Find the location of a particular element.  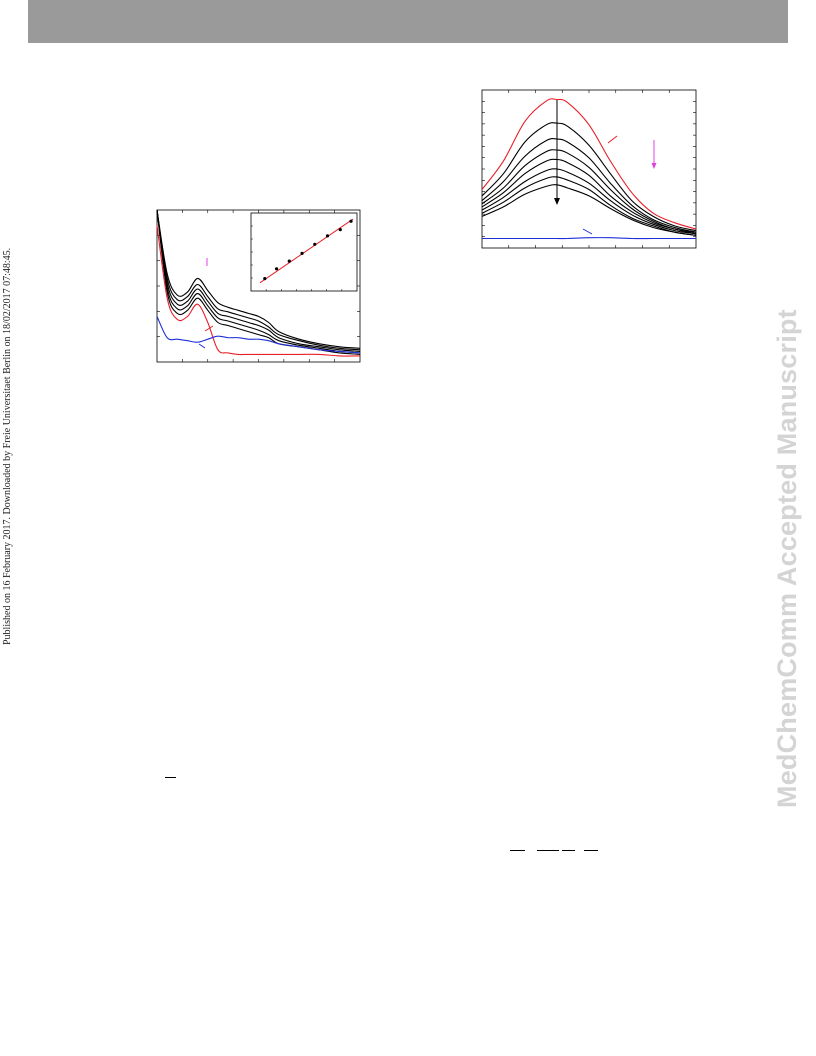

inset-frame is located at coordinates (304, 252).